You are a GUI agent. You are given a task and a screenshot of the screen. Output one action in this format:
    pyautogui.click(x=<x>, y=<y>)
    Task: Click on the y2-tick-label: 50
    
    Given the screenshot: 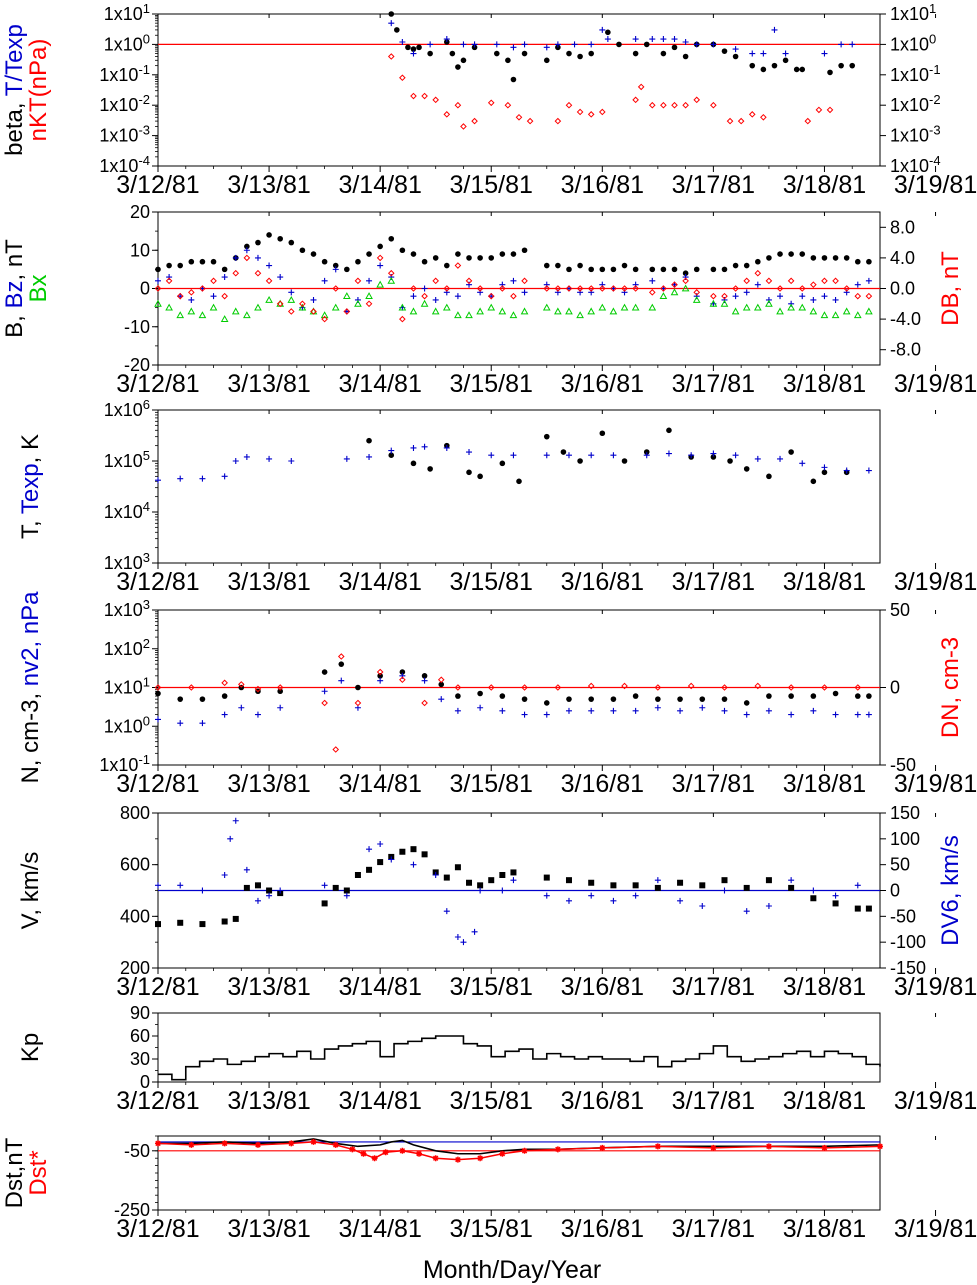 What is the action you would take?
    pyautogui.click(x=900, y=865)
    